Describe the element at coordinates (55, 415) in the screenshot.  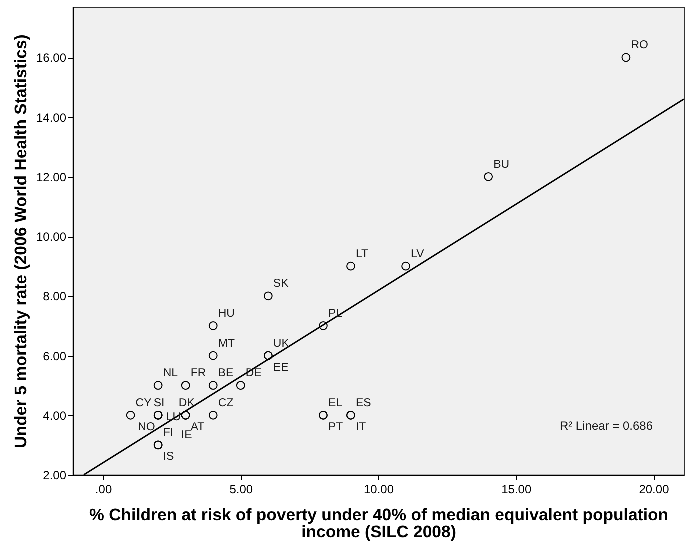
I see `y-tick-label: 4.00` at that location.